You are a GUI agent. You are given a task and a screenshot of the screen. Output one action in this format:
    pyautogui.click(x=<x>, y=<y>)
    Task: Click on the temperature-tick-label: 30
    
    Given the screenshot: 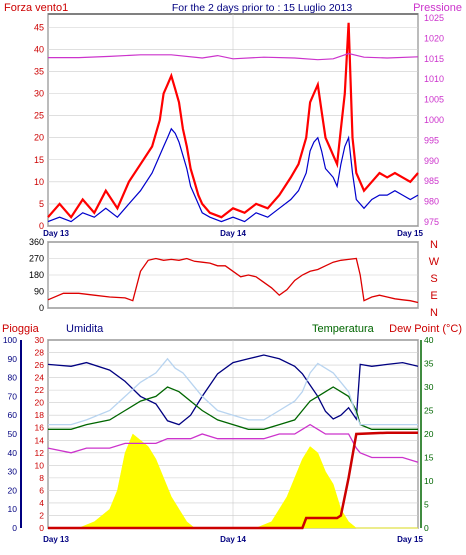 What is the action you would take?
    pyautogui.click(x=429, y=387)
    